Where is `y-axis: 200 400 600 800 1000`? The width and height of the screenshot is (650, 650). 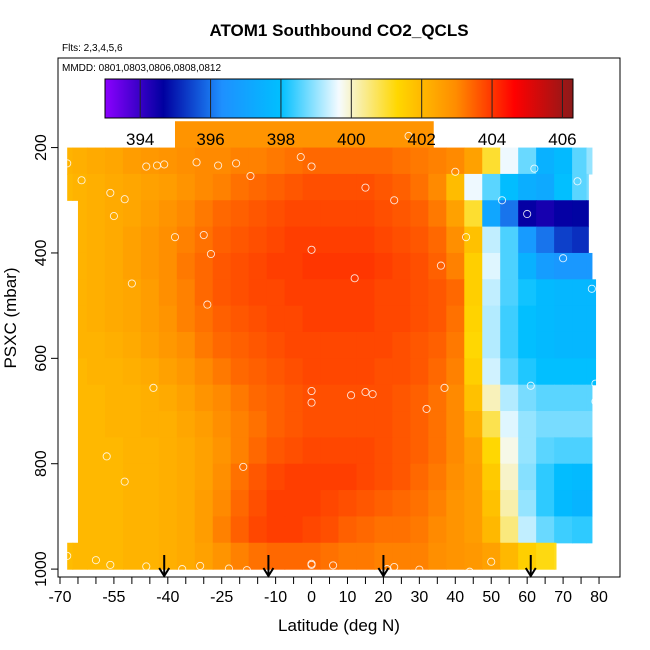
y-axis: 200 400 600 800 1000 is located at coordinates (45, 360).